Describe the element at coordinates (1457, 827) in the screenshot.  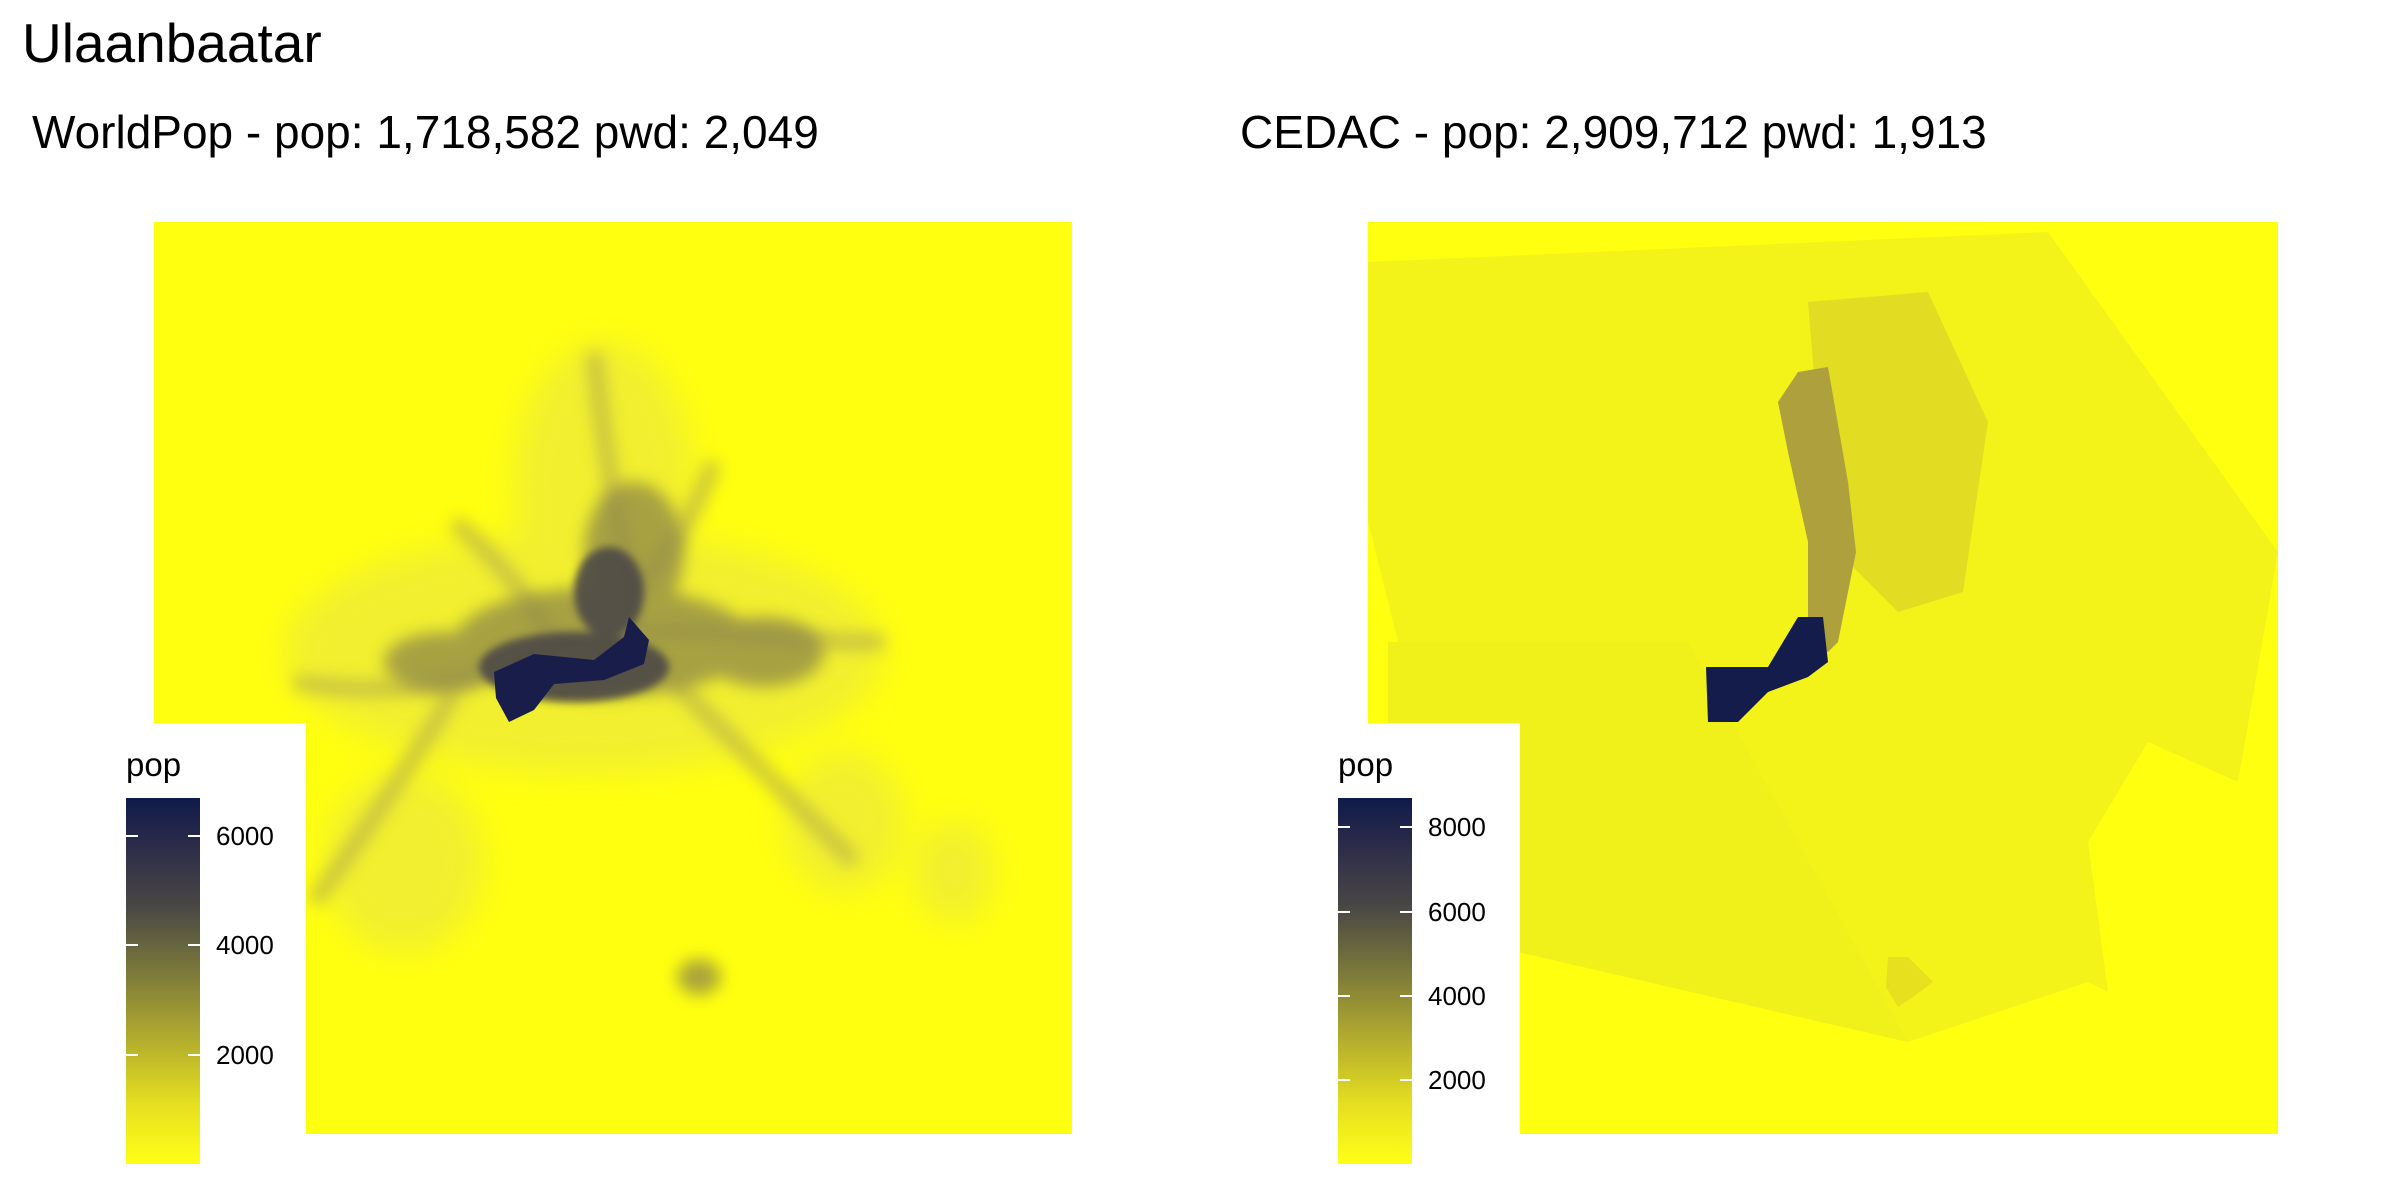
I see `legend-tick-label: 8000` at that location.